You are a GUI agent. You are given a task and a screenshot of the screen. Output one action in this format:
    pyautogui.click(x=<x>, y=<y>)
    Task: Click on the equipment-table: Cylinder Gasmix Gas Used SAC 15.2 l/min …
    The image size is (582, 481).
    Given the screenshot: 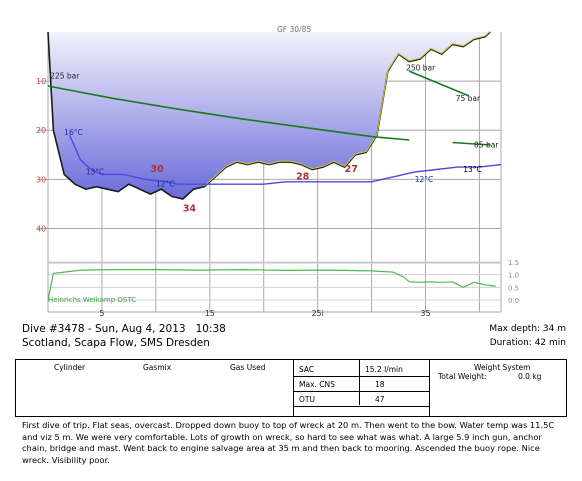 What is the action you would take?
    pyautogui.click(x=291, y=388)
    